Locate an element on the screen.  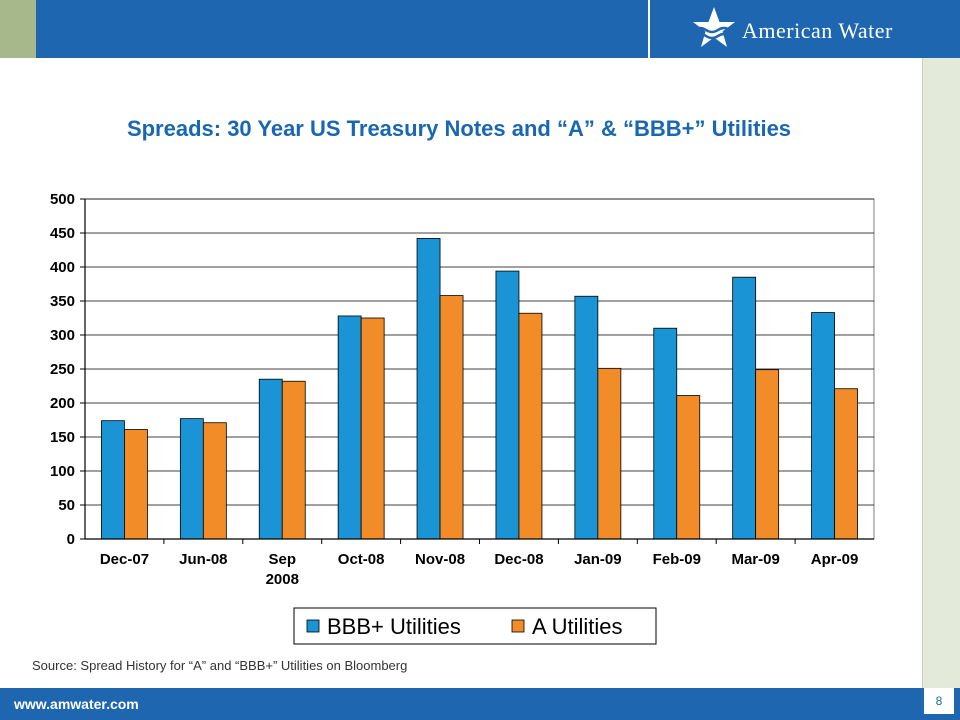
x-tick-label: Apr-09 is located at coordinates (835, 559).